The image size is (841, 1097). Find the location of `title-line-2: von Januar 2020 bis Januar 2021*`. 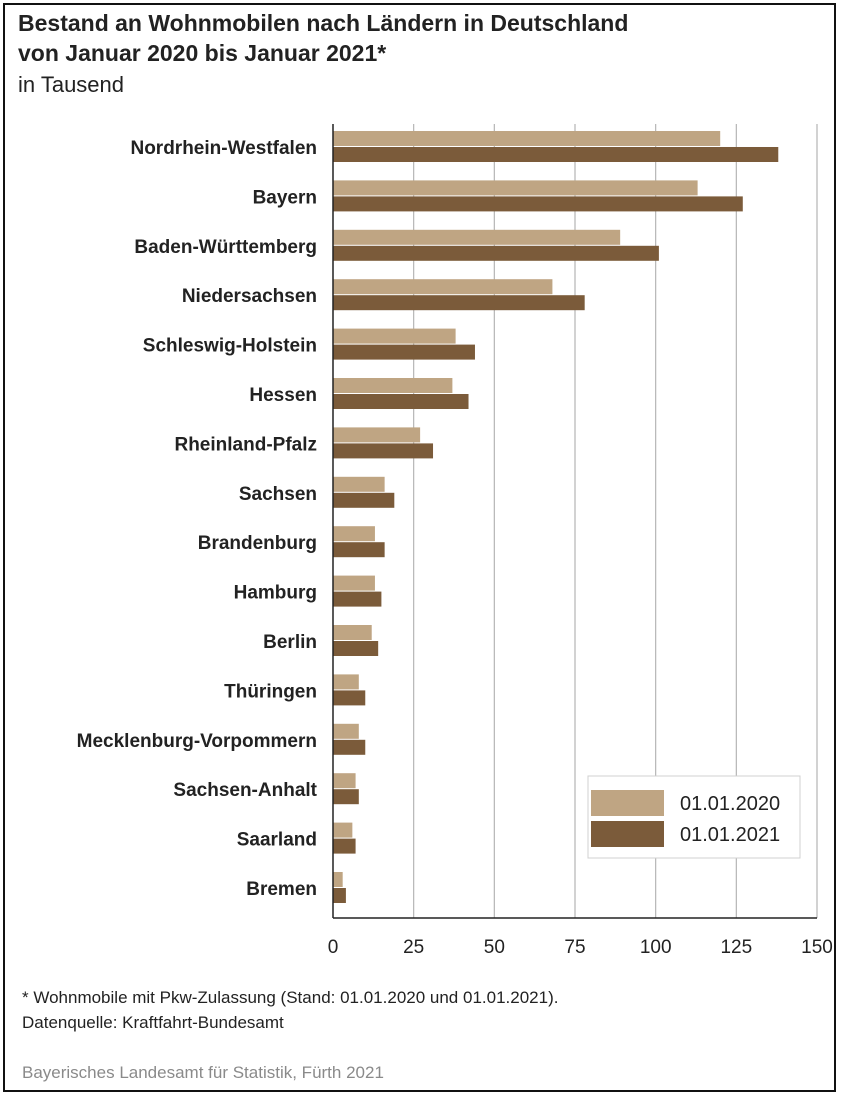

title-line-2: von Januar 2020 bis Januar 2021* is located at coordinates (202, 53).